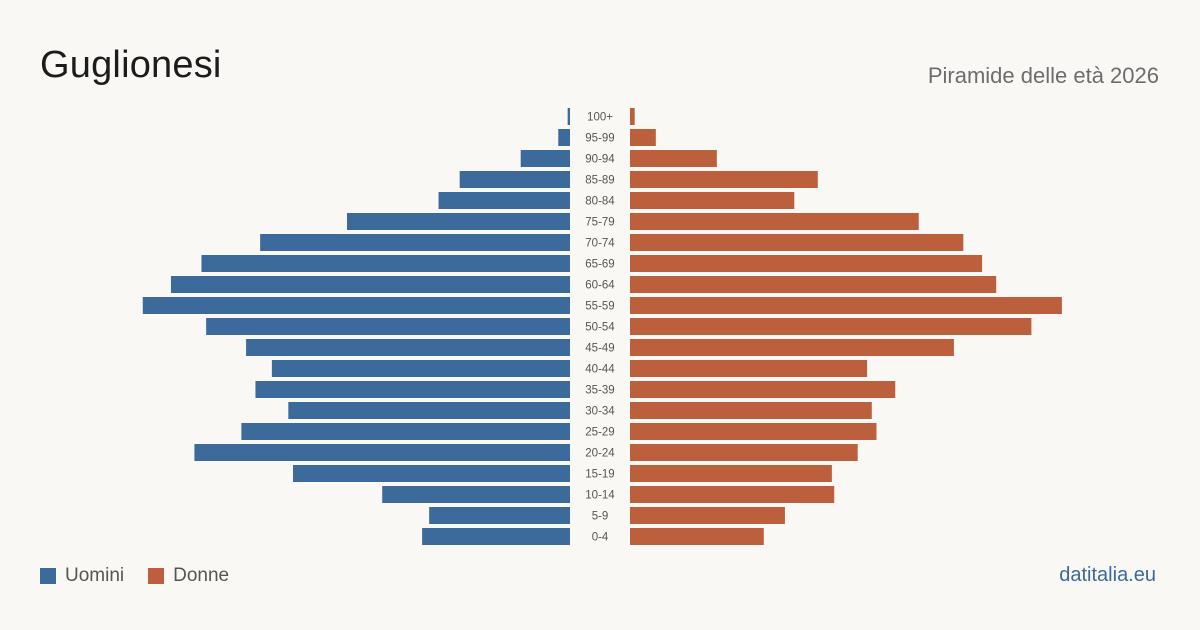  I want to click on age-label-85-89: 85-89, so click(599, 181).